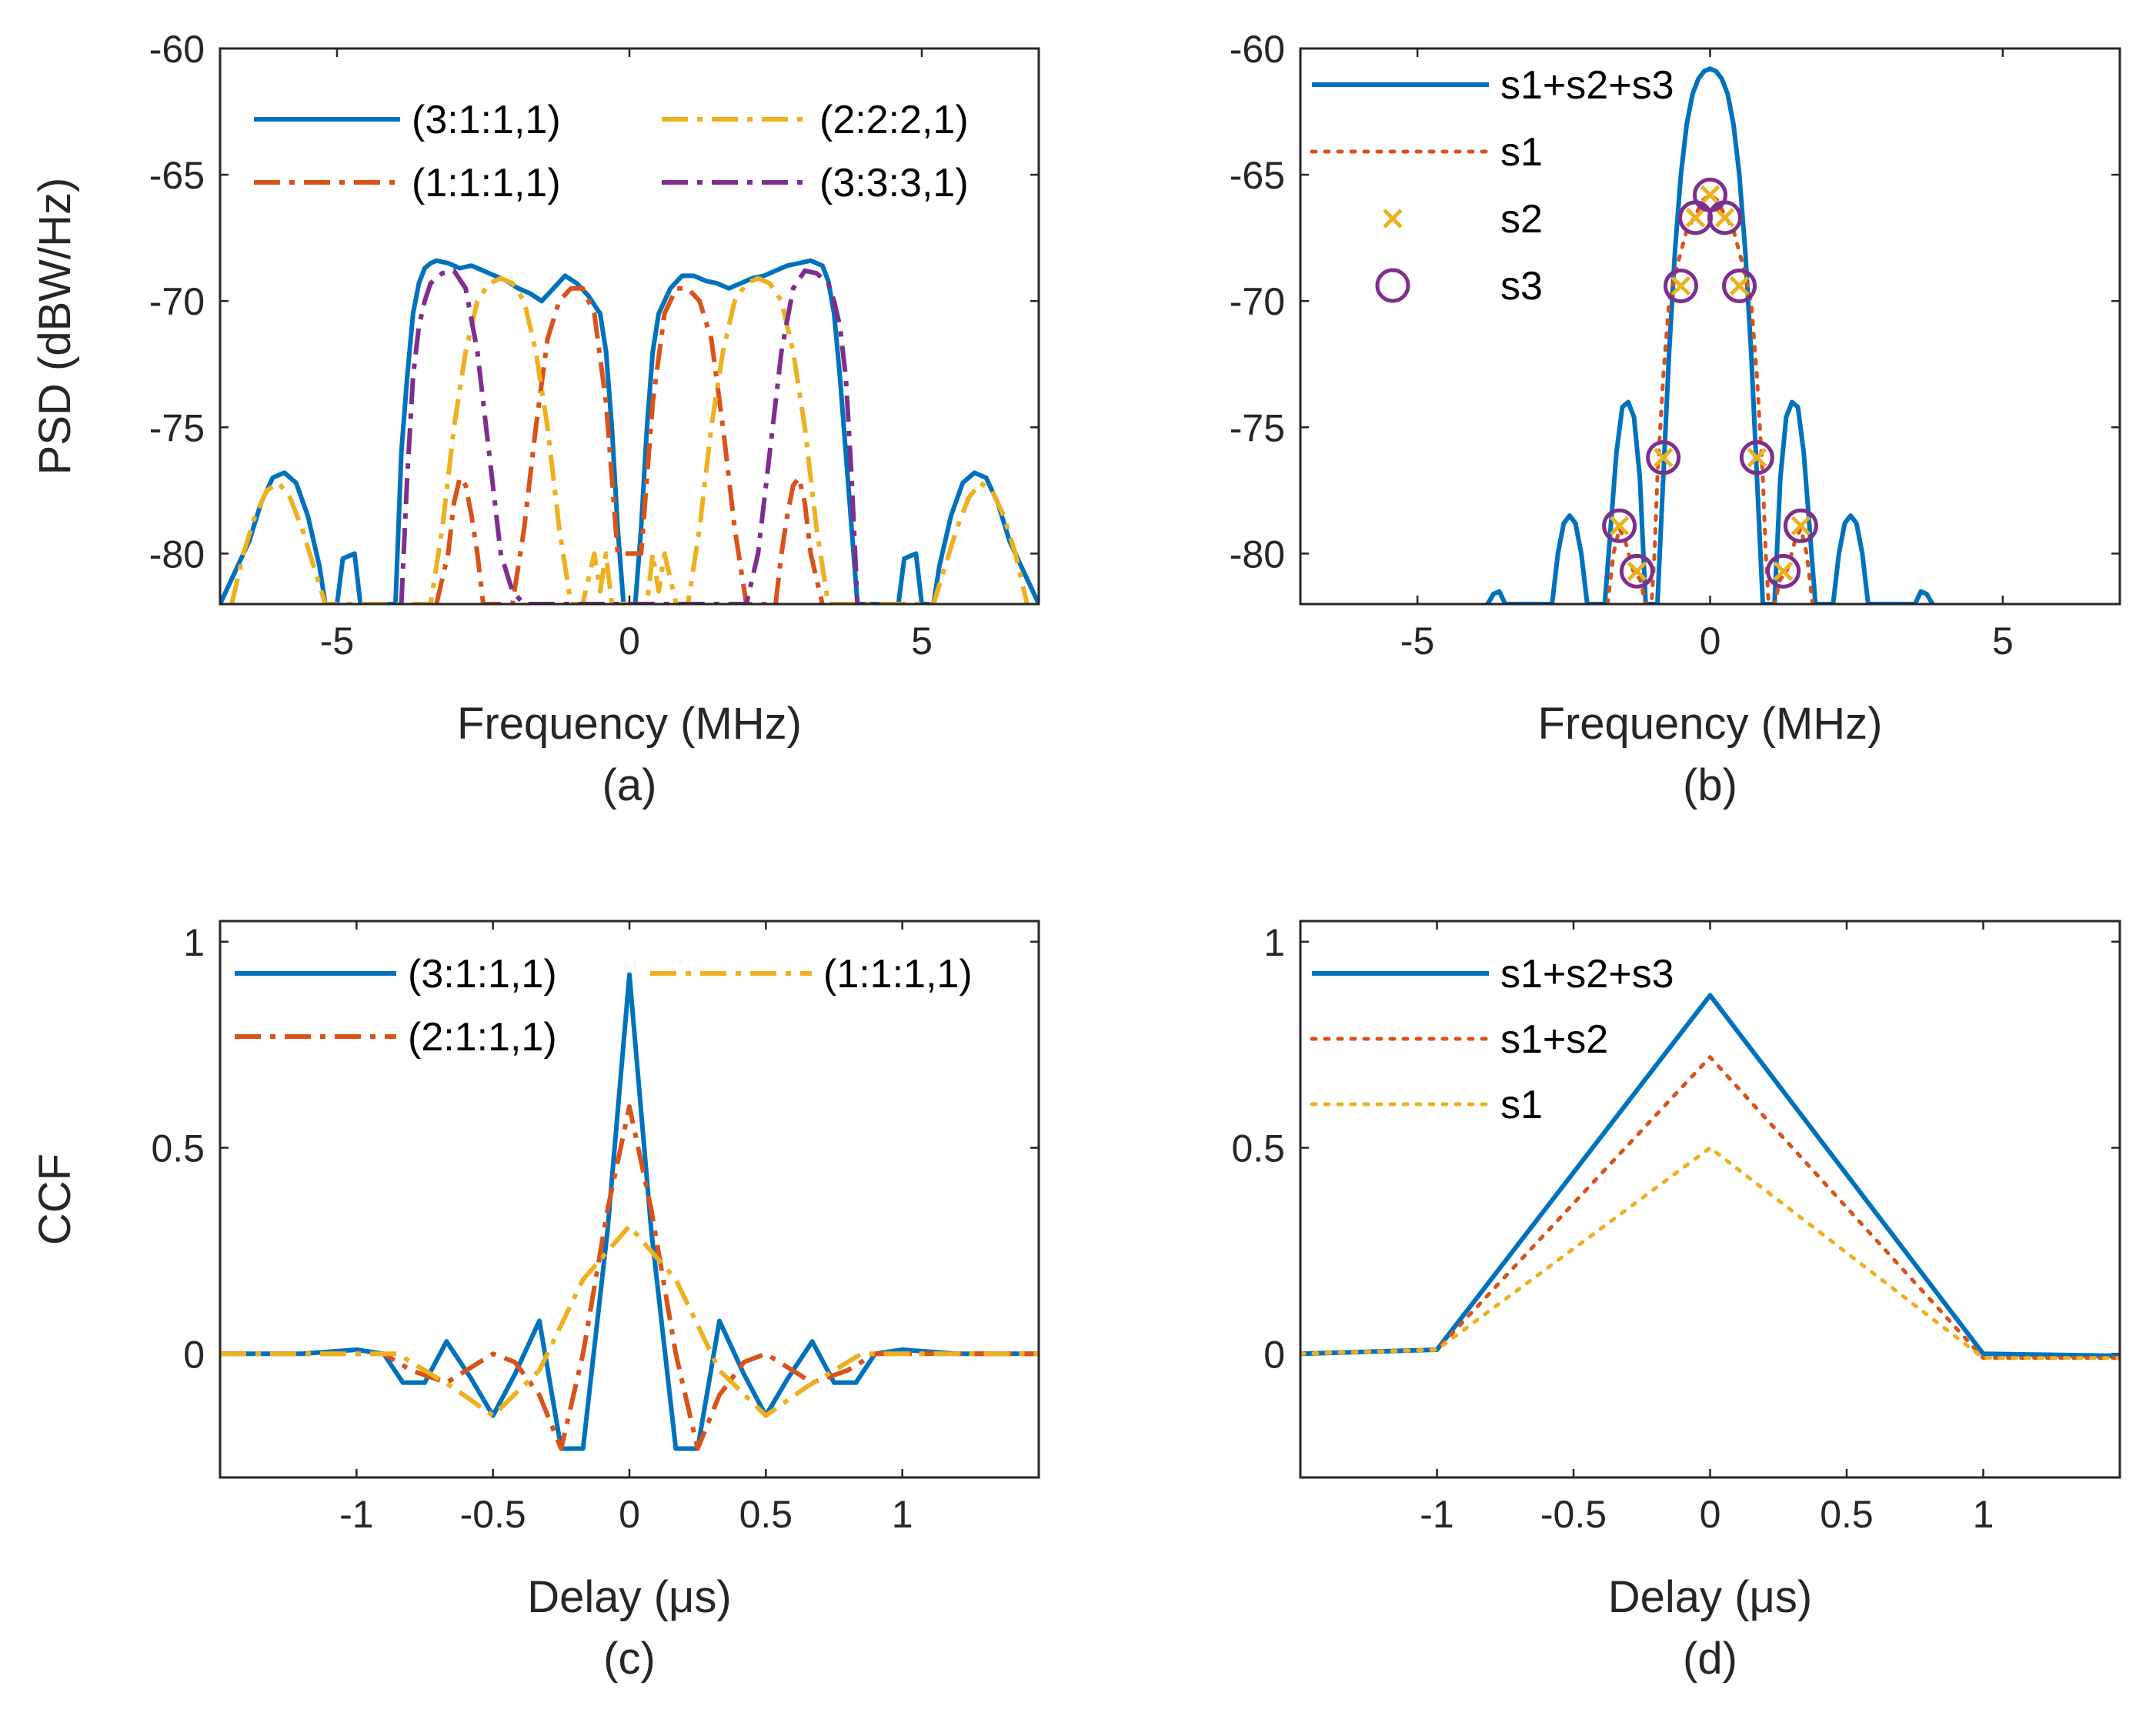  What do you see at coordinates (894, 120) in the screenshot?
I see `legend-label: (2:2:2,1)` at bounding box center [894, 120].